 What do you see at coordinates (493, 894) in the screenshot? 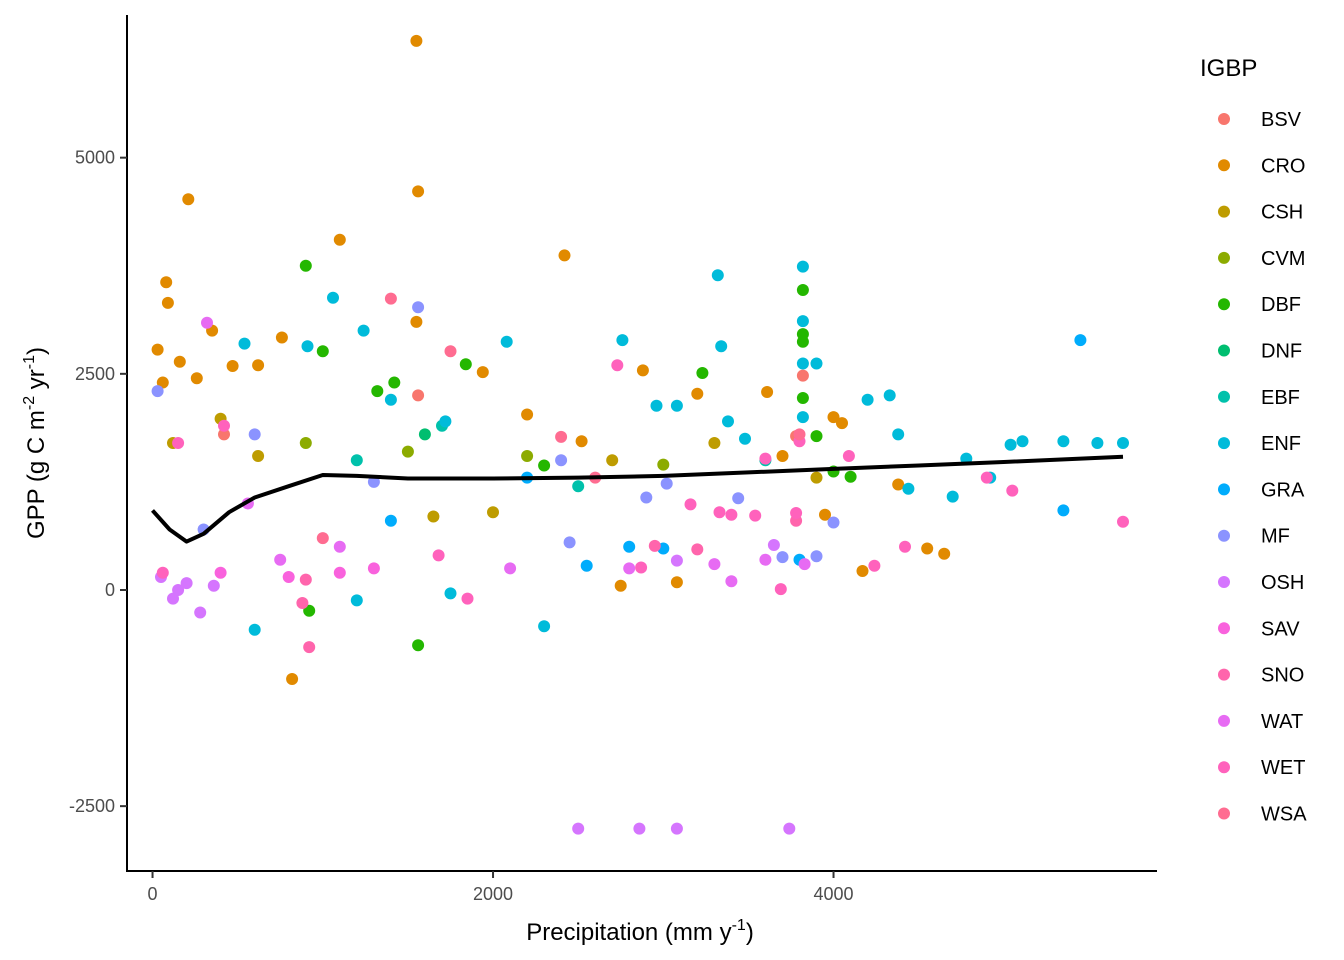
I see `x-tick-label: 2000` at bounding box center [493, 894].